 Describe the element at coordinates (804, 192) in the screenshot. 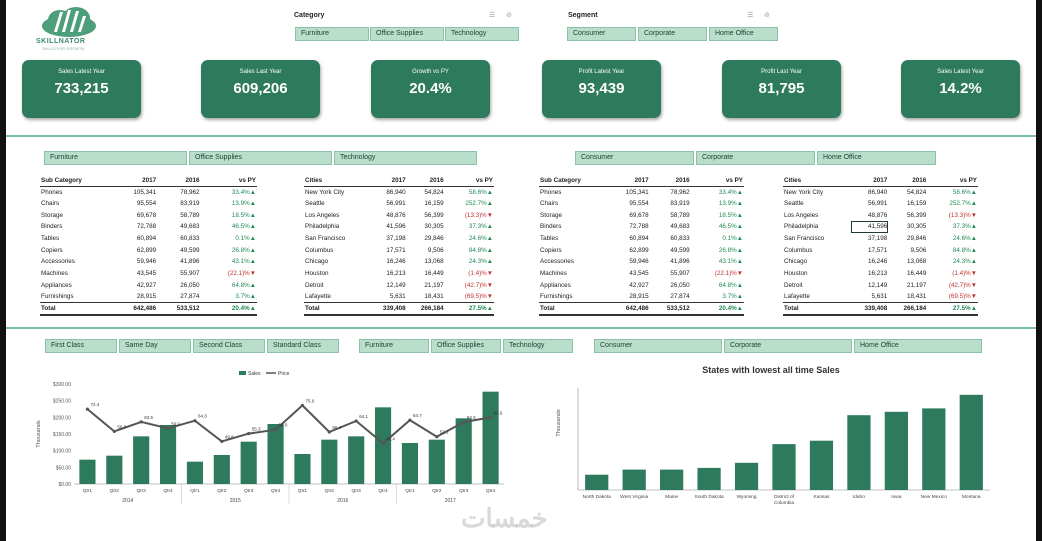

I see `table-cell: New York City` at that location.